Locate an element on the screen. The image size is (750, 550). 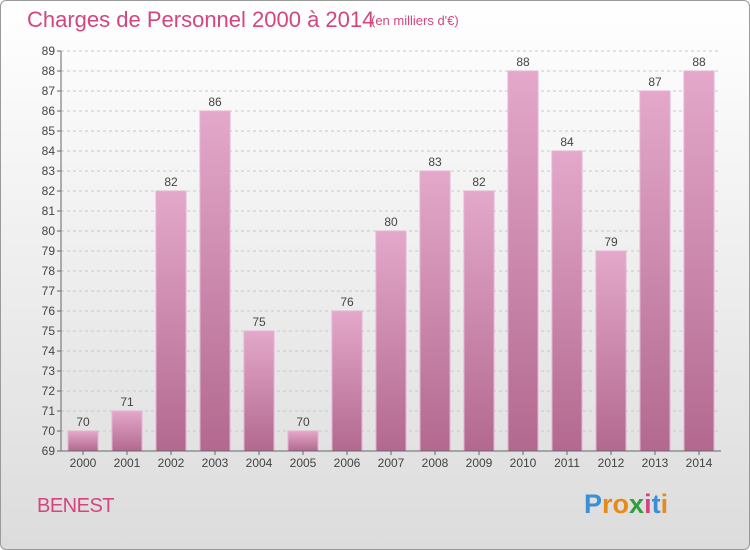
bar-2011 is located at coordinates (567, 301).